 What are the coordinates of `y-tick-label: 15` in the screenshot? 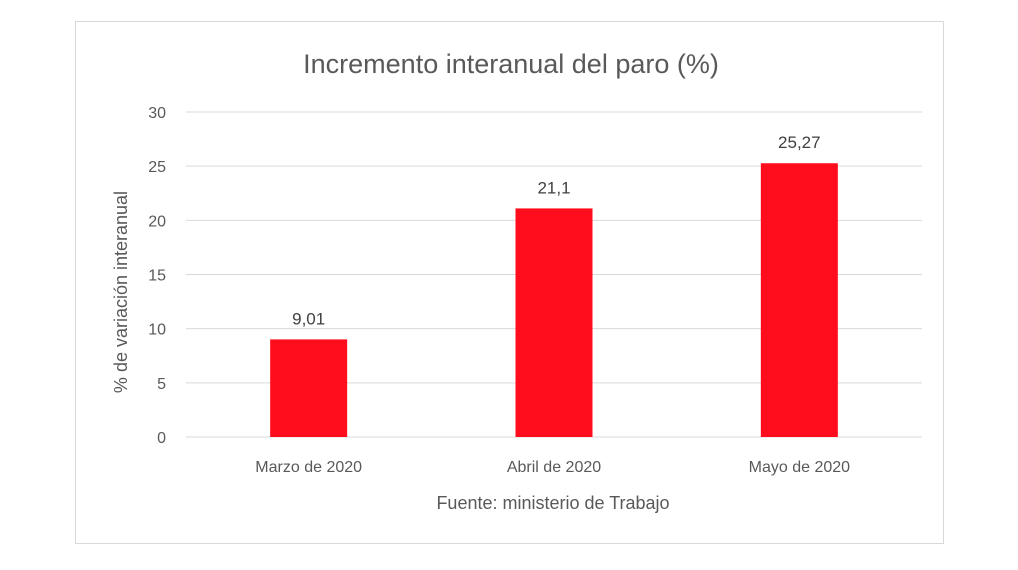 It's located at (157, 276).